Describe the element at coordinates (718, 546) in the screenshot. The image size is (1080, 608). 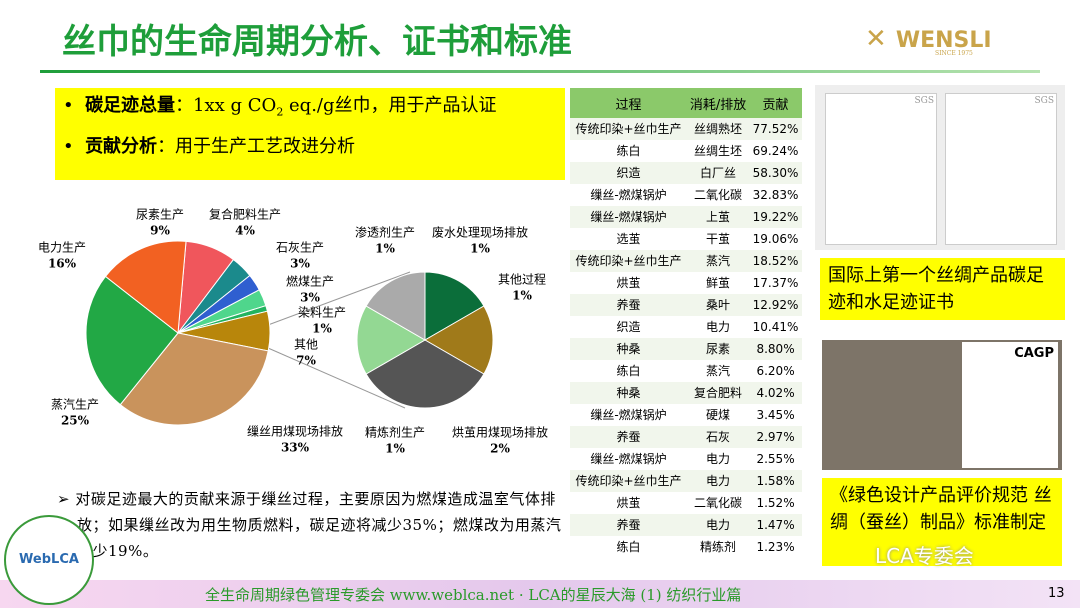
I see `table-cell: 精练剂` at that location.